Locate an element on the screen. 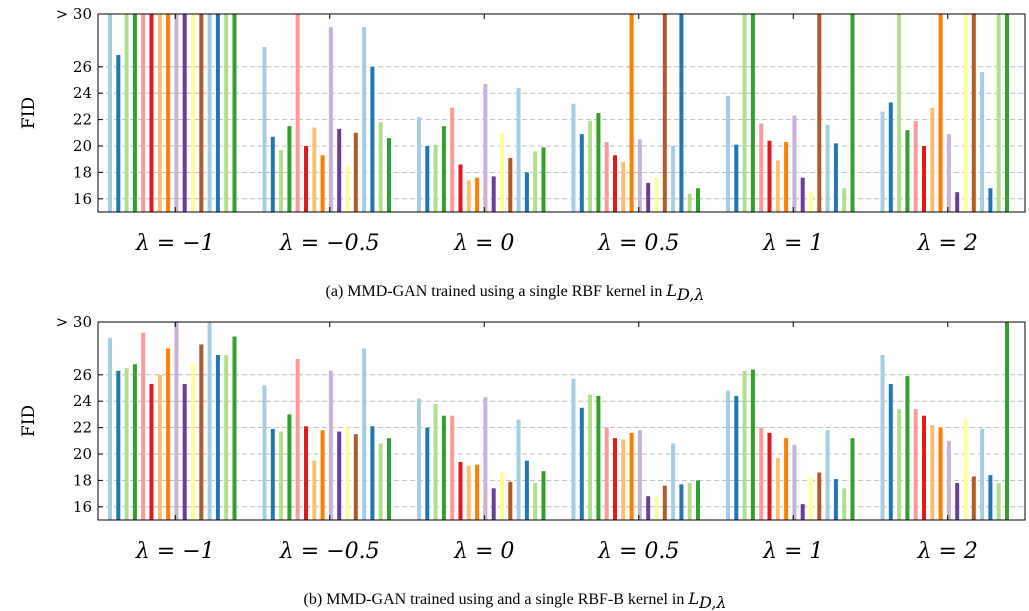  y-tick-label: 26 is located at coordinates (82, 375).